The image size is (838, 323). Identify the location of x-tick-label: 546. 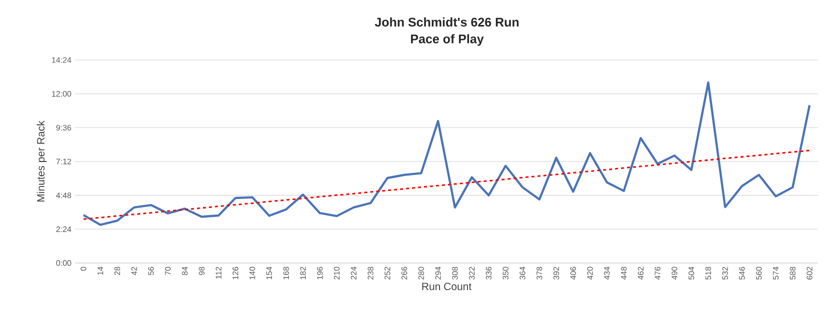
(742, 273).